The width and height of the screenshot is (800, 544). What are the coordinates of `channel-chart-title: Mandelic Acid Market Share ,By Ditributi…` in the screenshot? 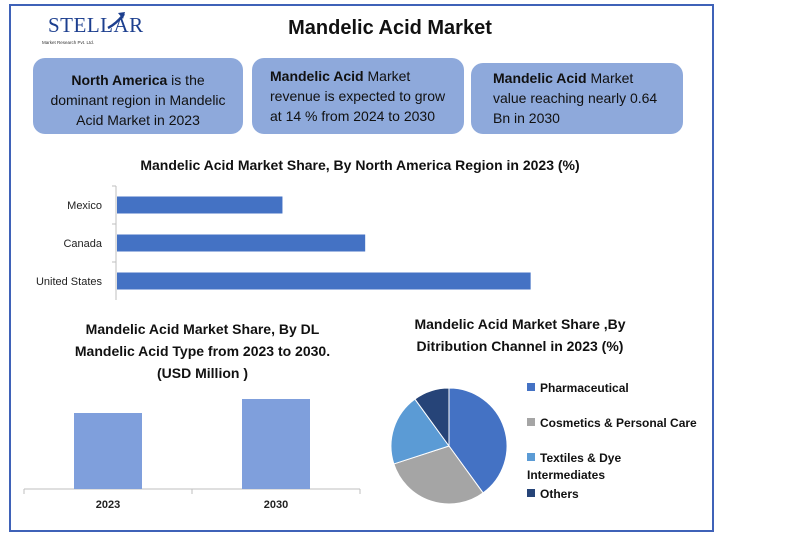 It's located at (520, 335).